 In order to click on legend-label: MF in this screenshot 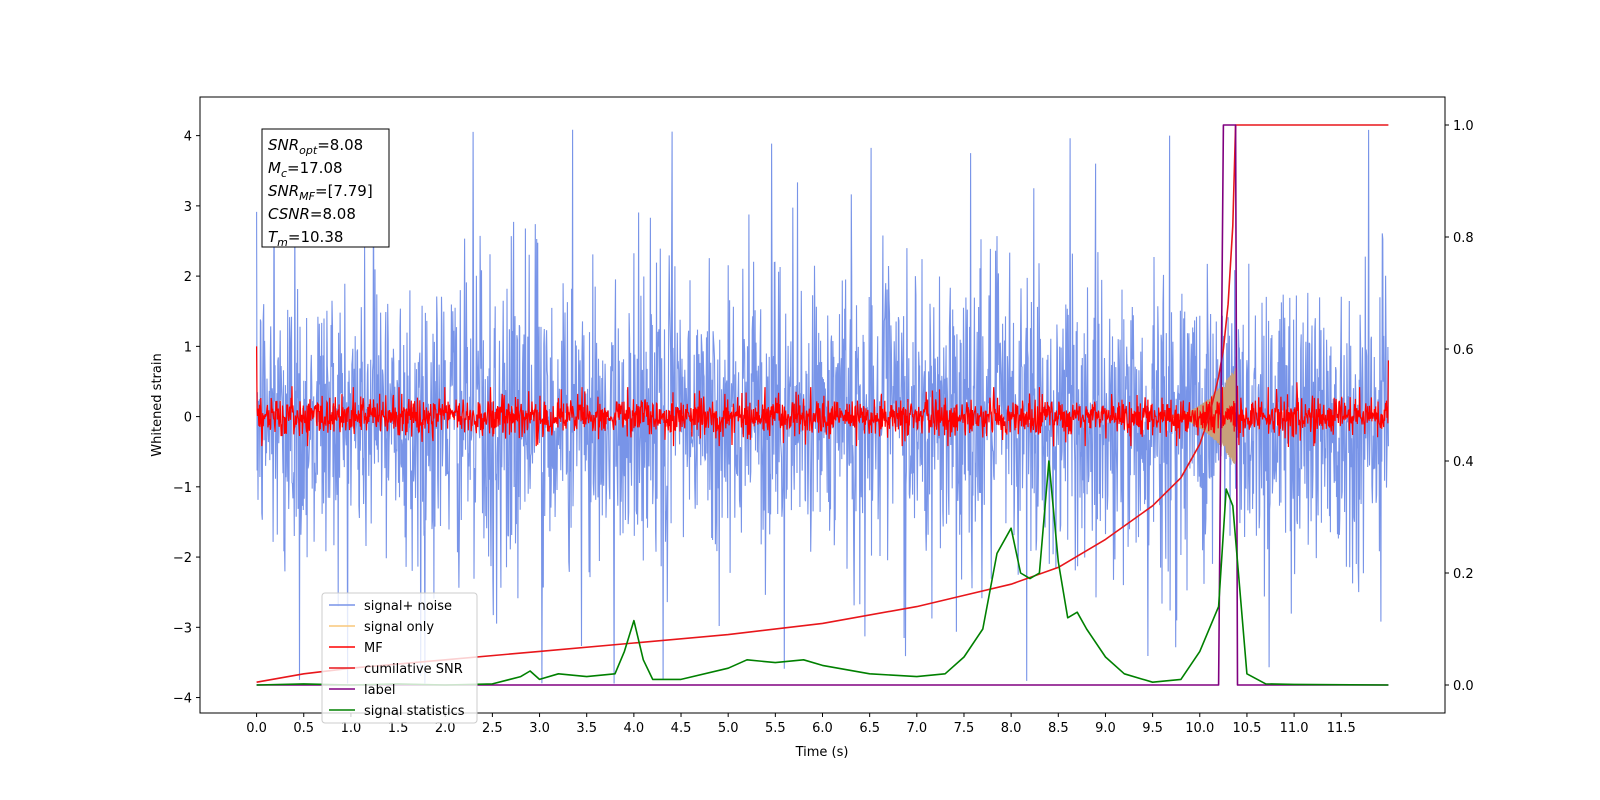, I will do `click(373, 648)`.